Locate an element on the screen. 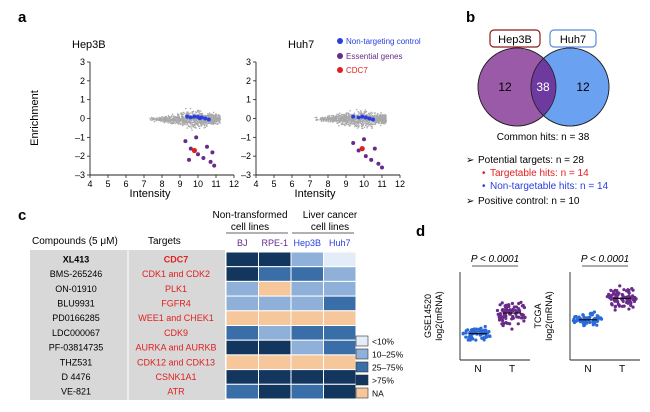  scatter-huh7-xlabel: Intensity is located at coordinates (315, 194).